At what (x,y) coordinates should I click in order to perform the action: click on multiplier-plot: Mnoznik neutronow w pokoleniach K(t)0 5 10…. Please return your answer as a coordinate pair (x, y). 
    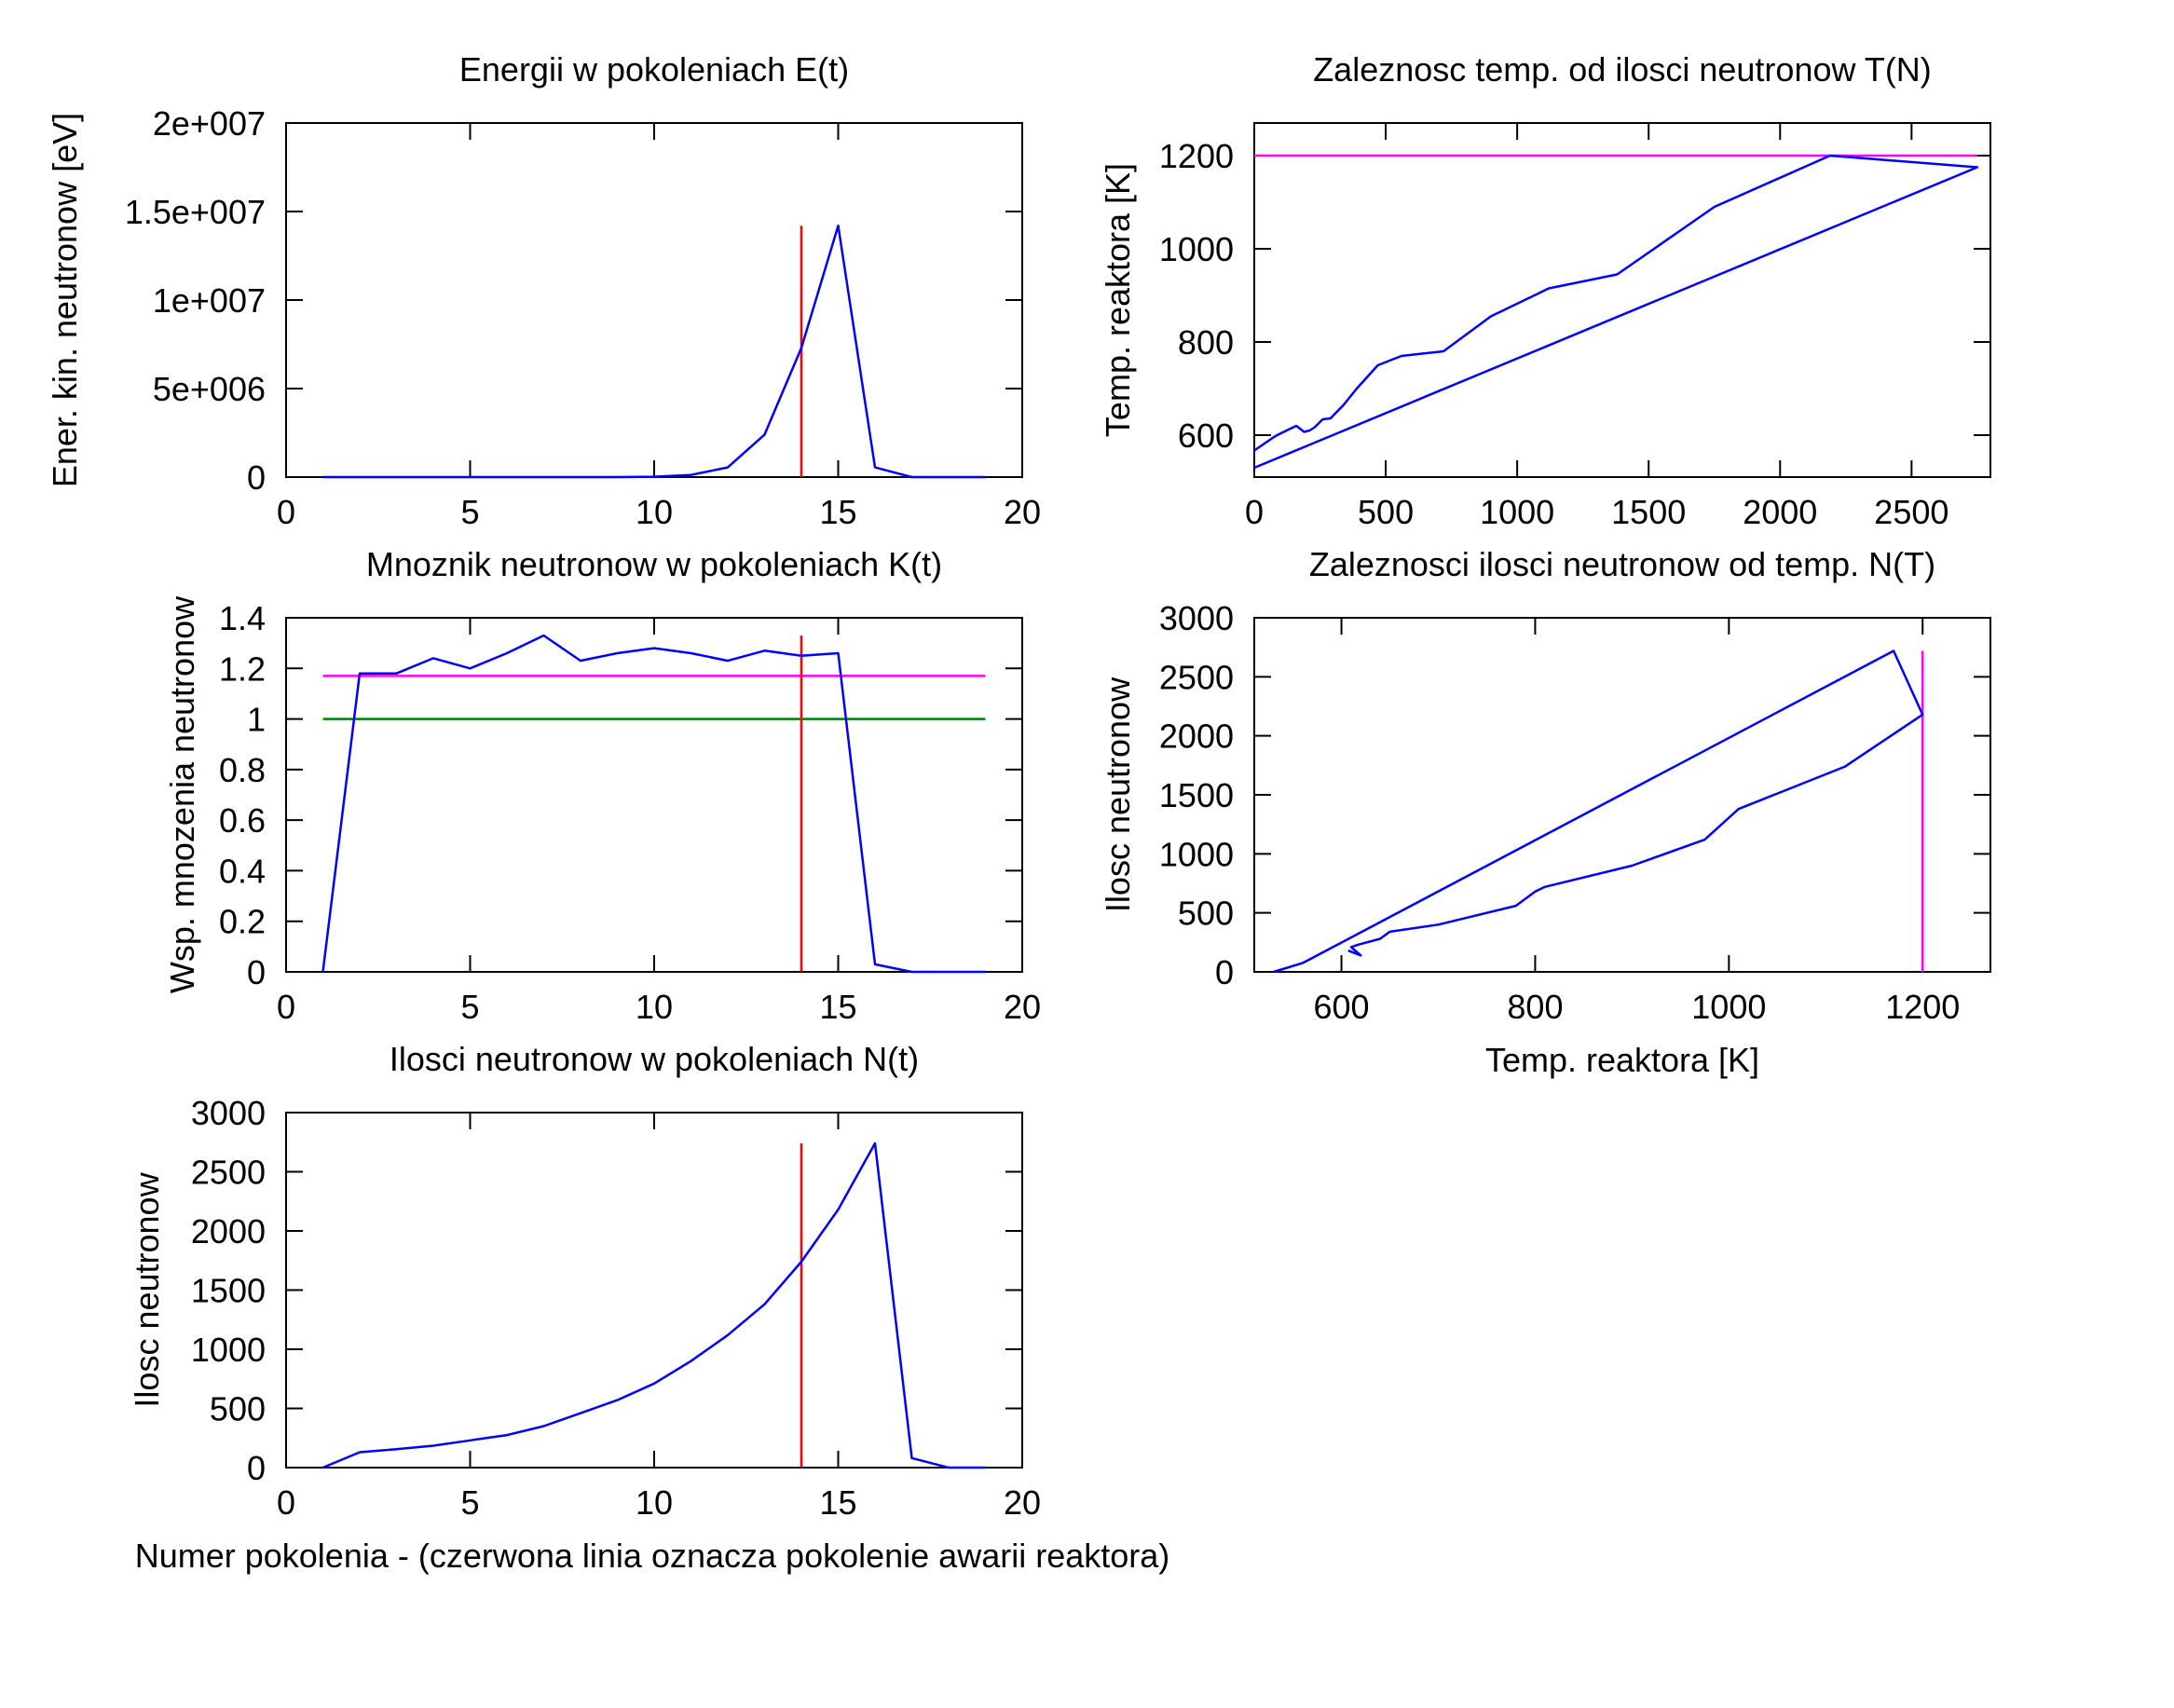
    Looking at the image, I should click on (602, 785).